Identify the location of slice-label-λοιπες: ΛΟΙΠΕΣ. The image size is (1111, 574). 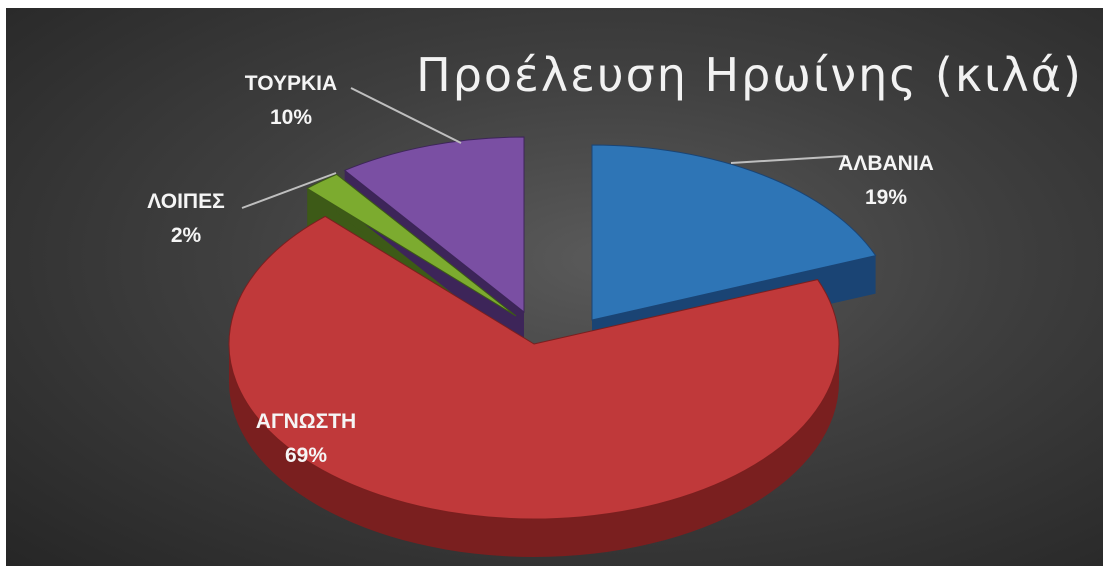
(185, 201).